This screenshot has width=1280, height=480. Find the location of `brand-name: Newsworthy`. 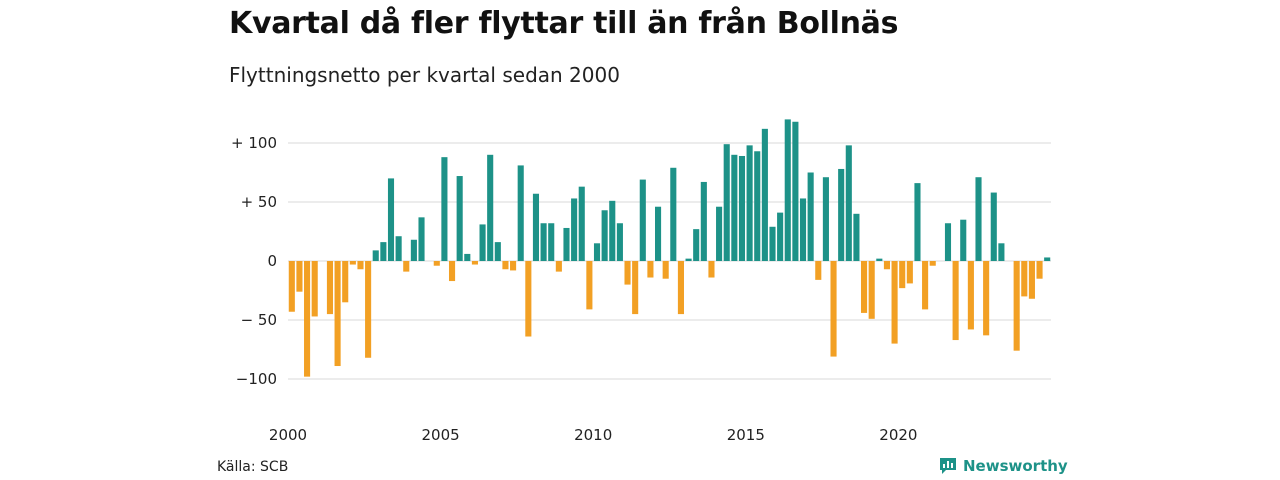

brand-name: Newsworthy is located at coordinates (1015, 466).